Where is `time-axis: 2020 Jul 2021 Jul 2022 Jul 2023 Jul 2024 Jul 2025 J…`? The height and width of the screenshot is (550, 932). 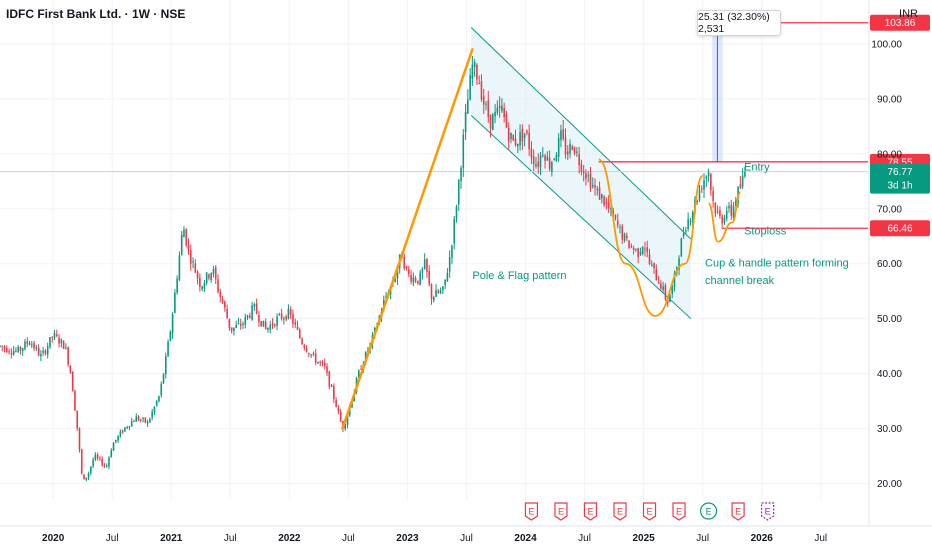
time-axis: 2020 Jul 2021 Jul 2022 Jul 2023 Jul 2024 Jul 2025 J… is located at coordinates (434, 538).